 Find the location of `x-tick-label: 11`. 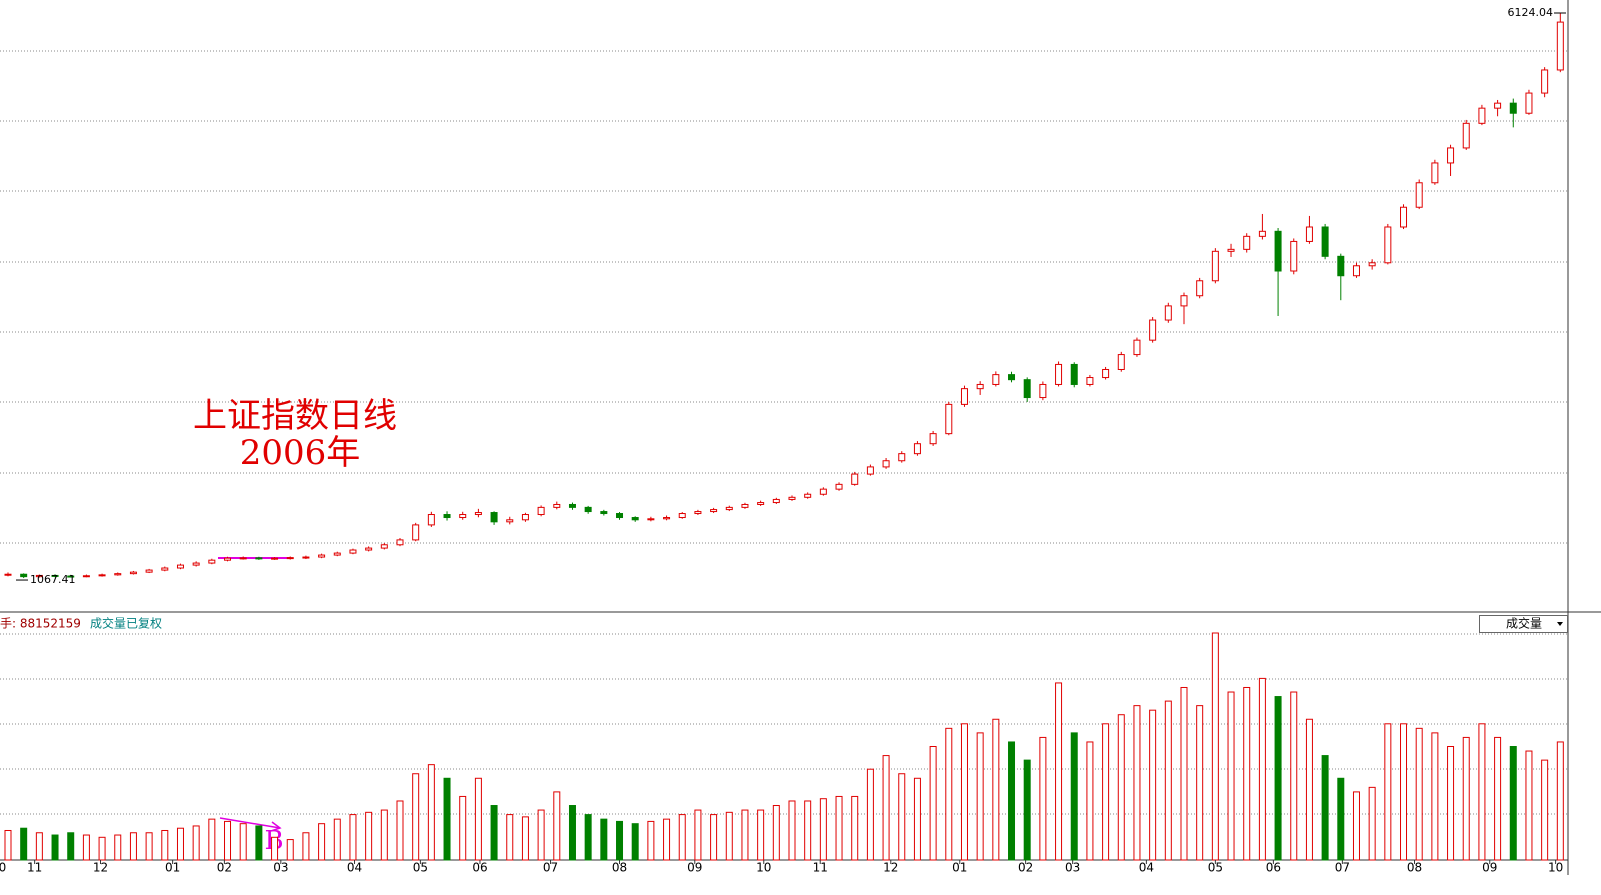

x-tick-label: 11 is located at coordinates (34, 868).